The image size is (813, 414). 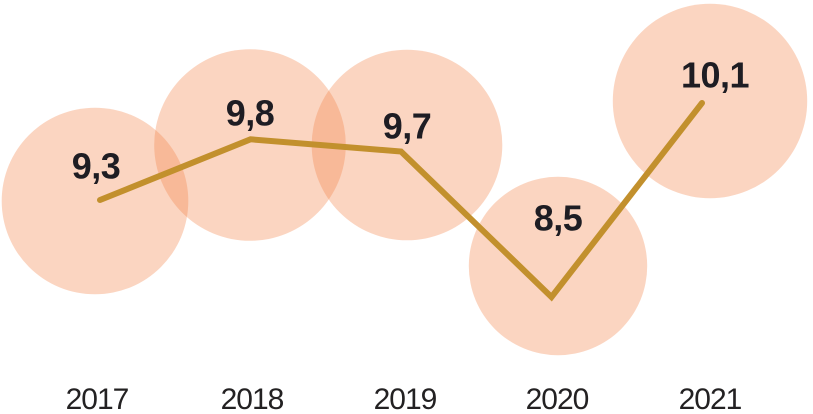 What do you see at coordinates (405, 398) in the screenshot?
I see `x-axis-label-2019: 2019` at bounding box center [405, 398].